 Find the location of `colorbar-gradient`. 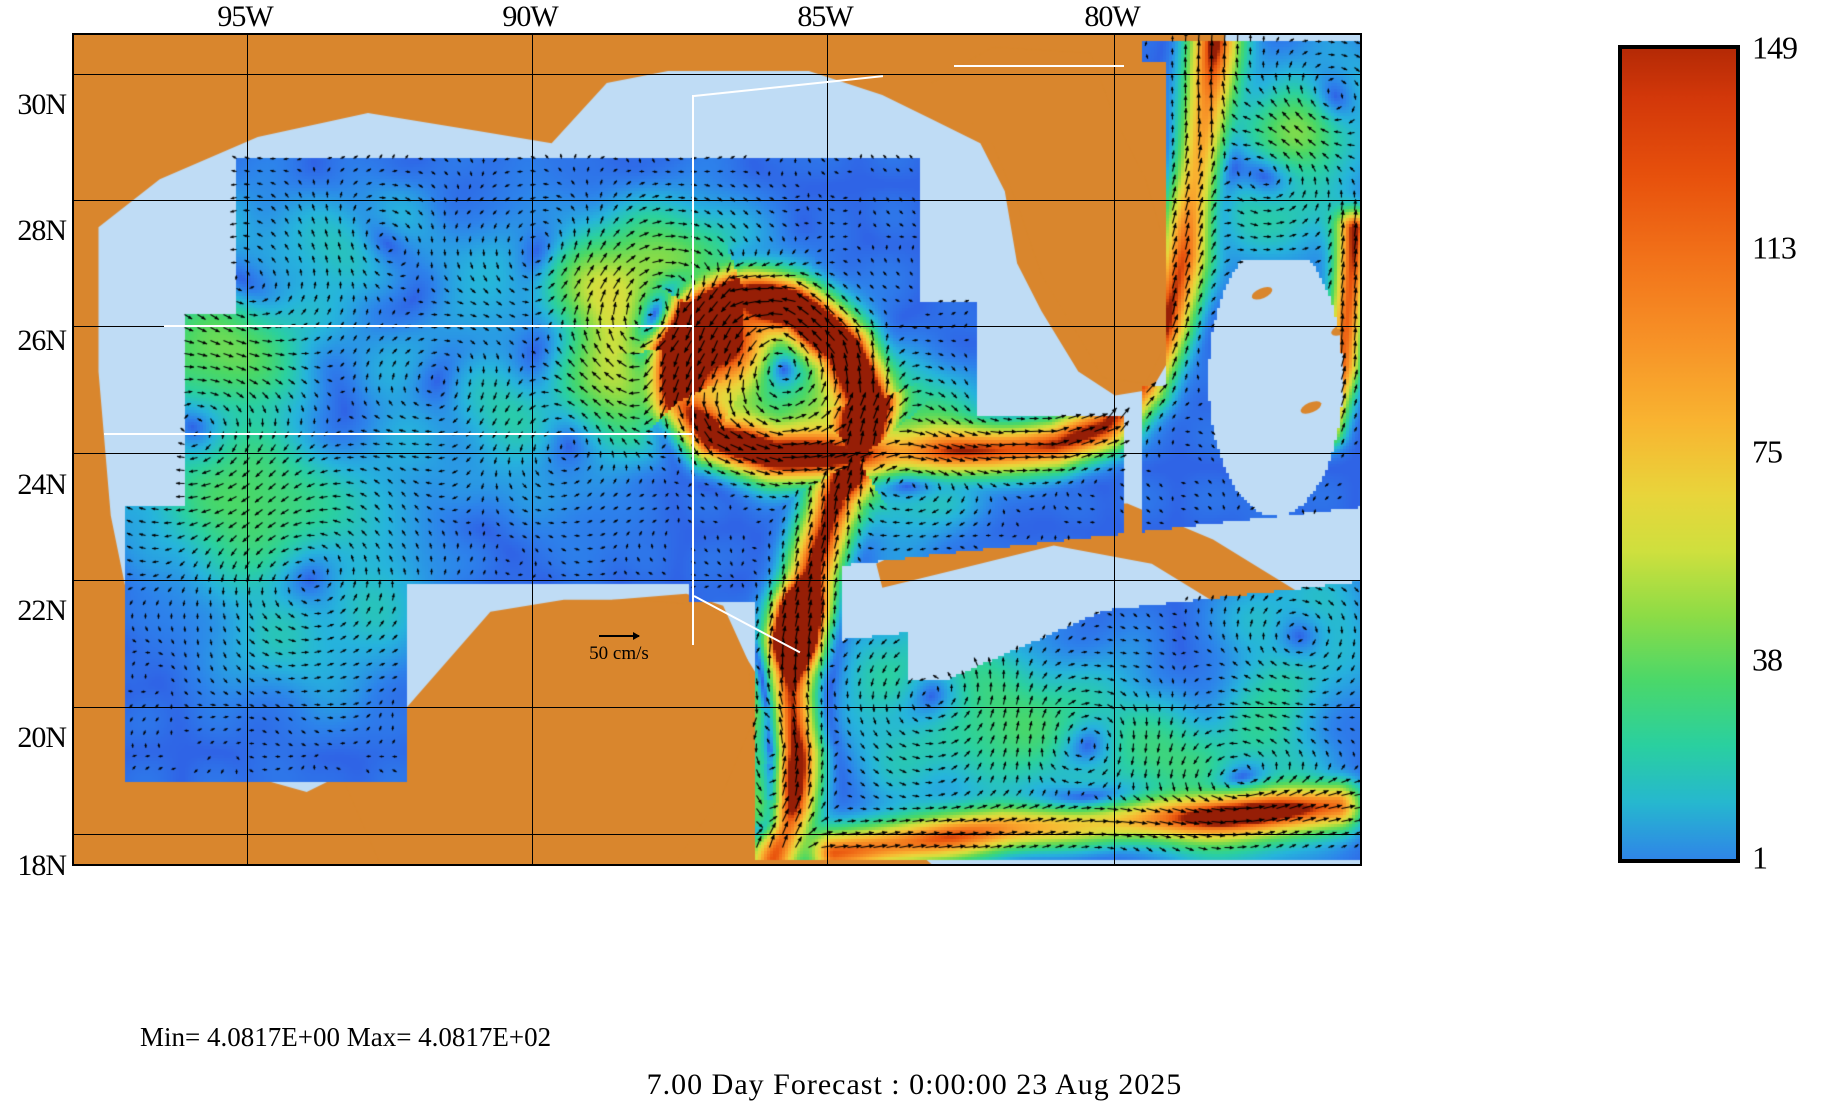

colorbar-gradient is located at coordinates (1679, 454).